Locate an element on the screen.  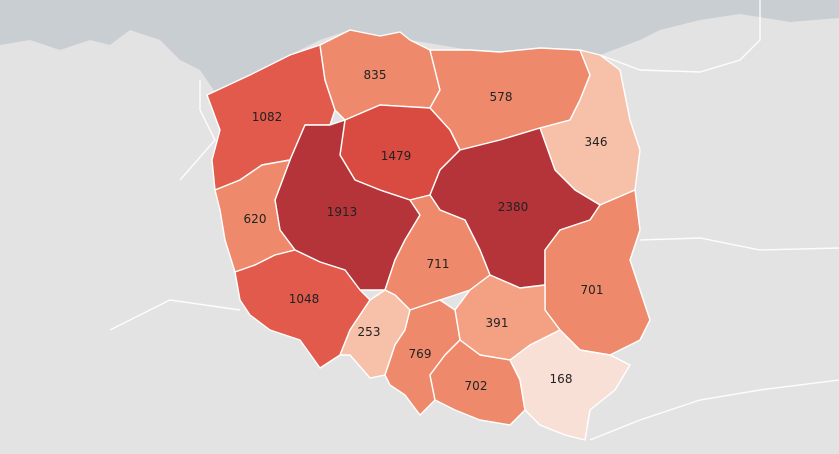
value-label-lubuskie: 620 is located at coordinates (255, 219).